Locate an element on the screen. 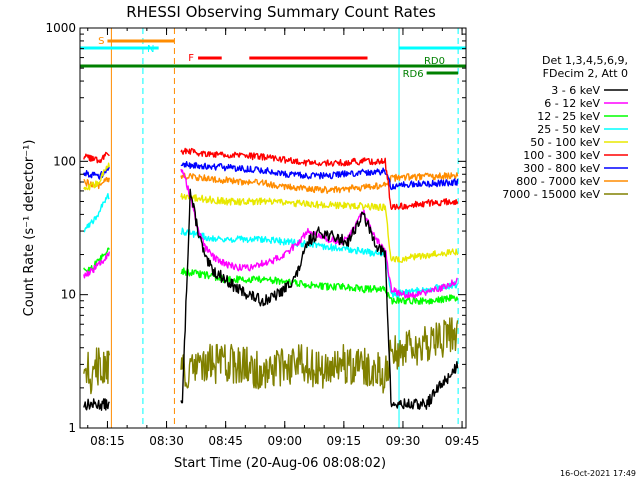  flag-label-s: S is located at coordinates (101, 41).